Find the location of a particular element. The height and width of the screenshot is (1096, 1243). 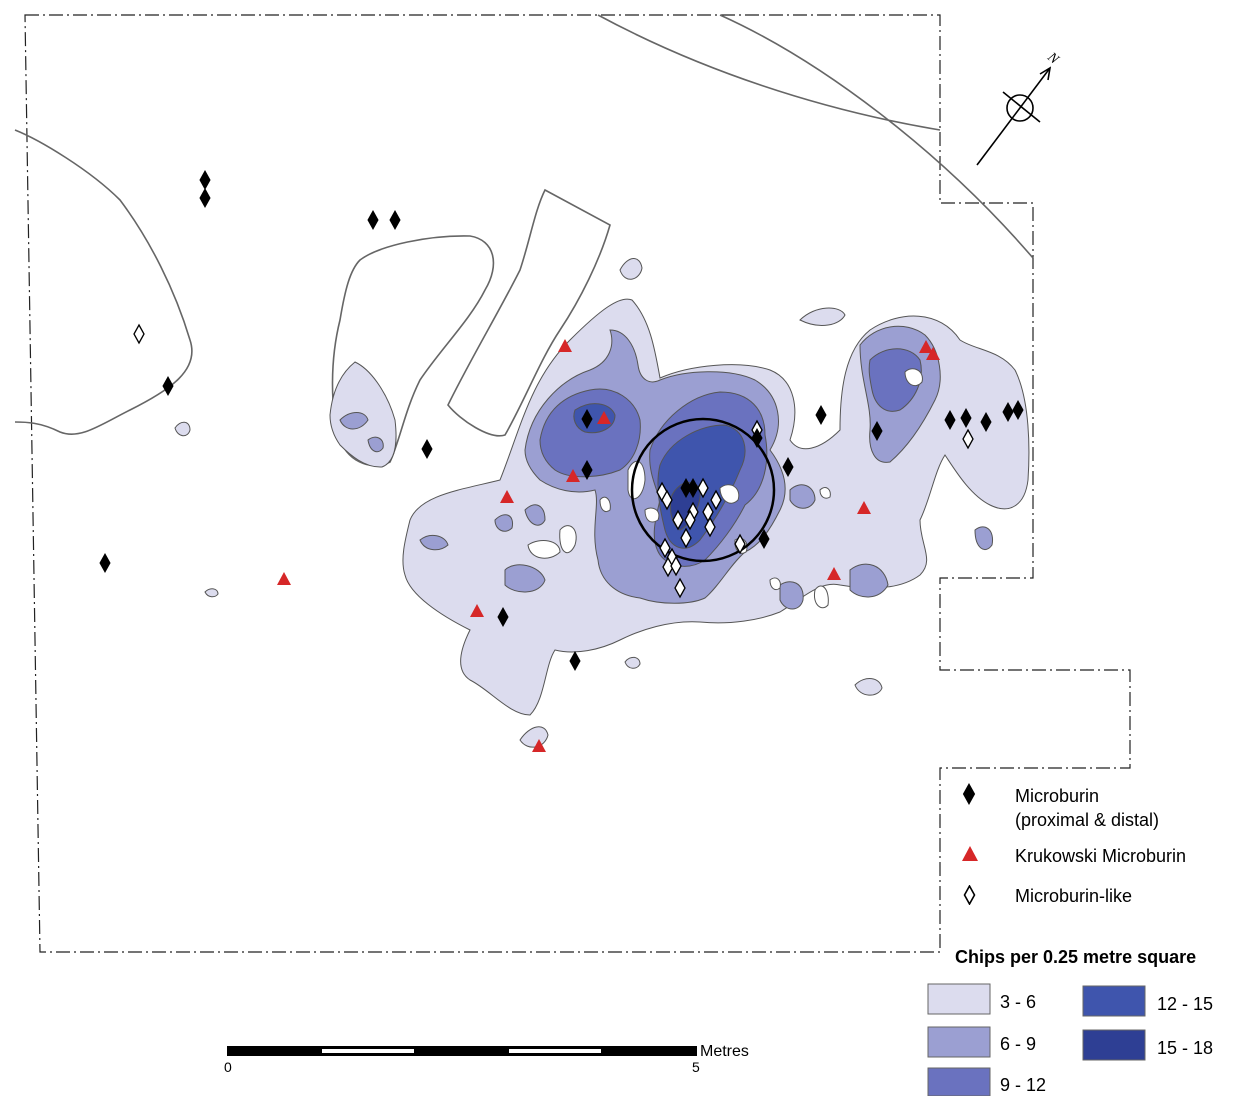

legend-microburin-like-label: Microburin-like is located at coordinates (1073, 896).